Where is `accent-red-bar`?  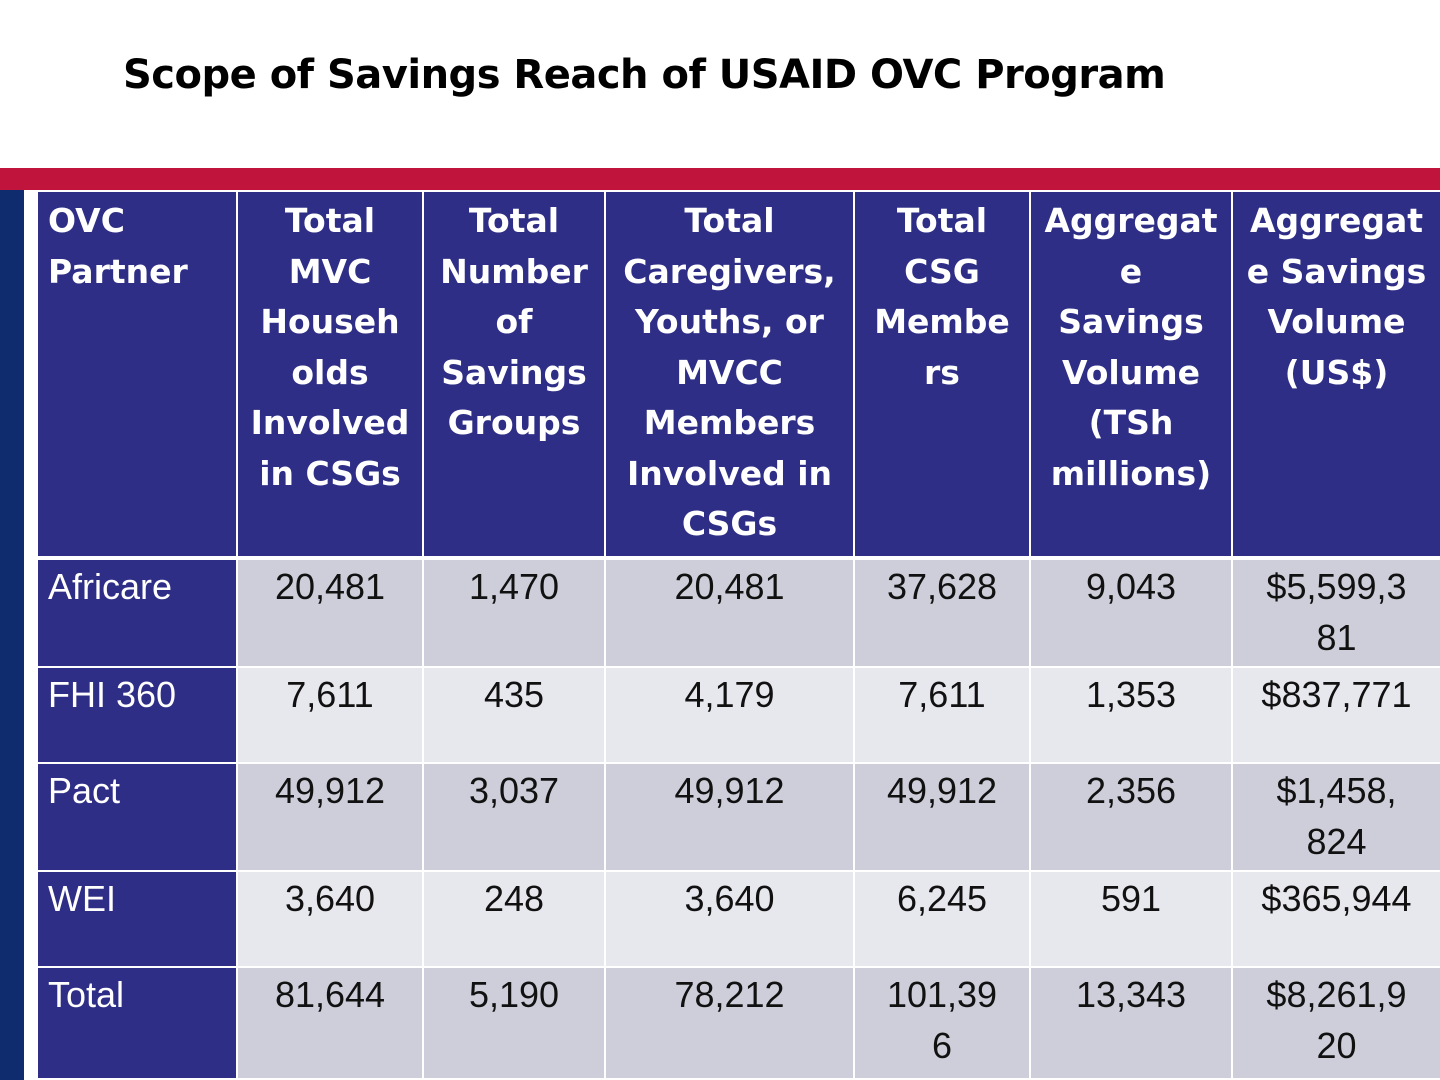
accent-red-bar is located at coordinates (720, 179).